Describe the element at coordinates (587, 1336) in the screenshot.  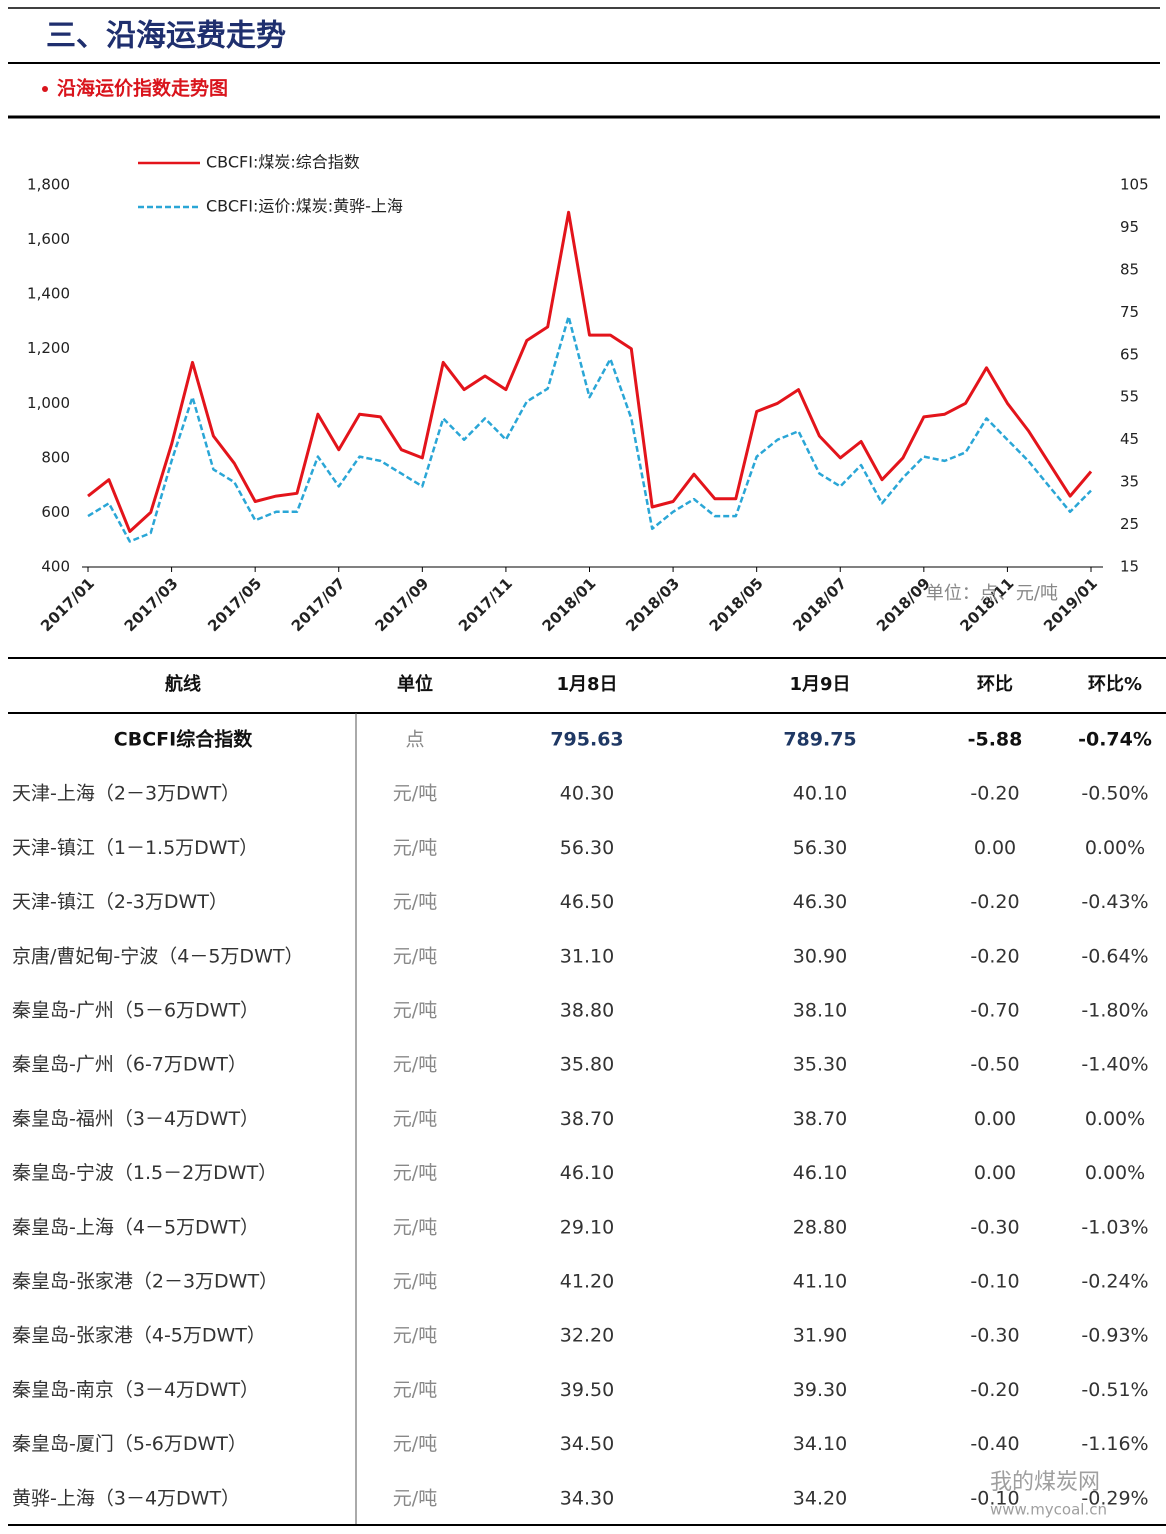
I see `table-cell: 32.20` at that location.